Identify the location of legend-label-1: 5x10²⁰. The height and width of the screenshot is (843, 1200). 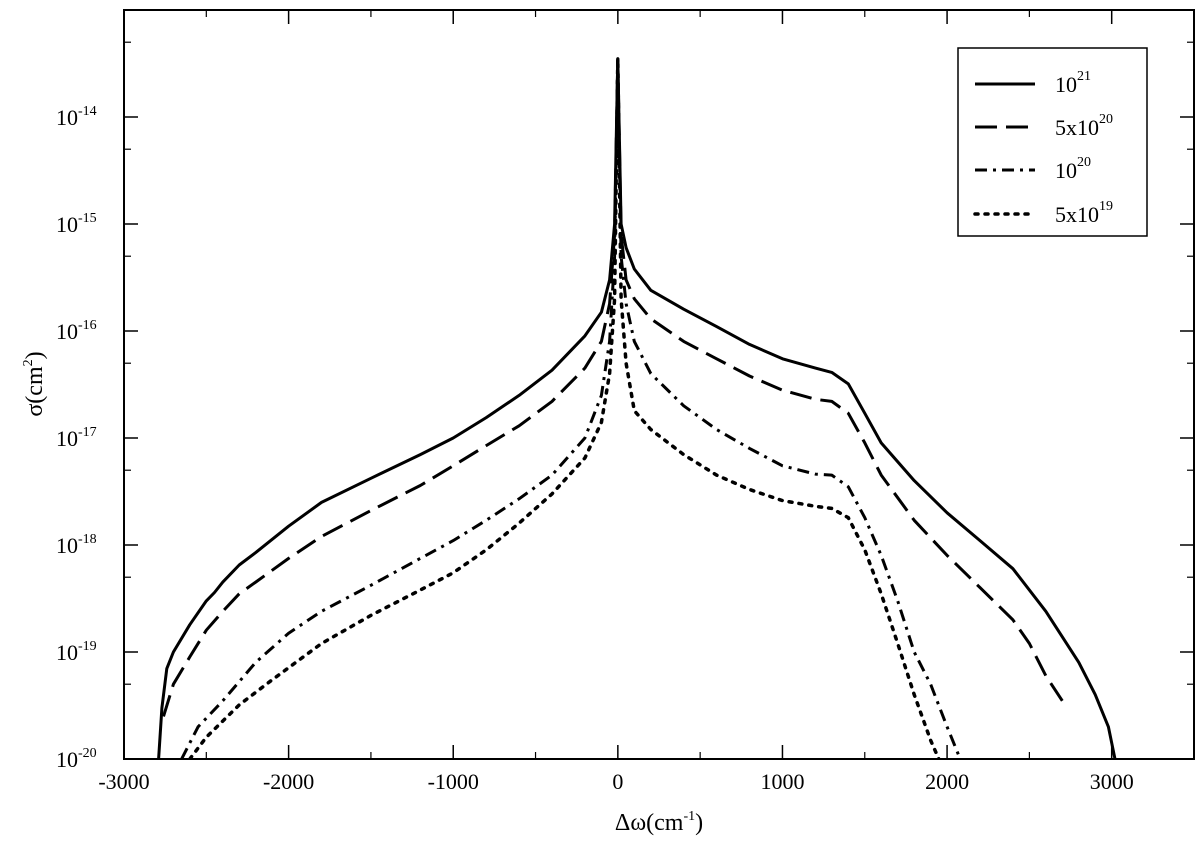
(1084, 126).